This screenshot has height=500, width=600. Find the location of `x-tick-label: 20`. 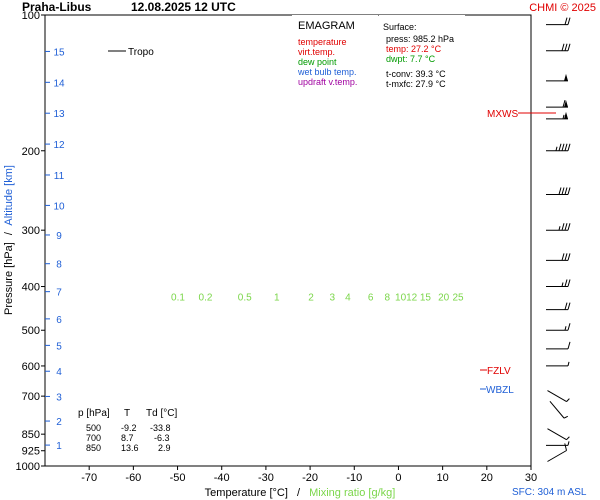

x-tick-label: 20 is located at coordinates (487, 478).